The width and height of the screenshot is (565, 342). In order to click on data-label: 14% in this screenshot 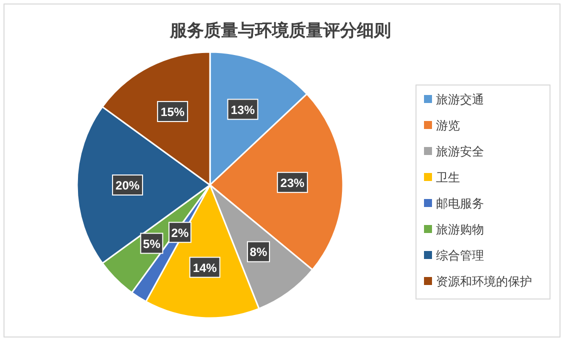, I will do `click(205, 267)`.